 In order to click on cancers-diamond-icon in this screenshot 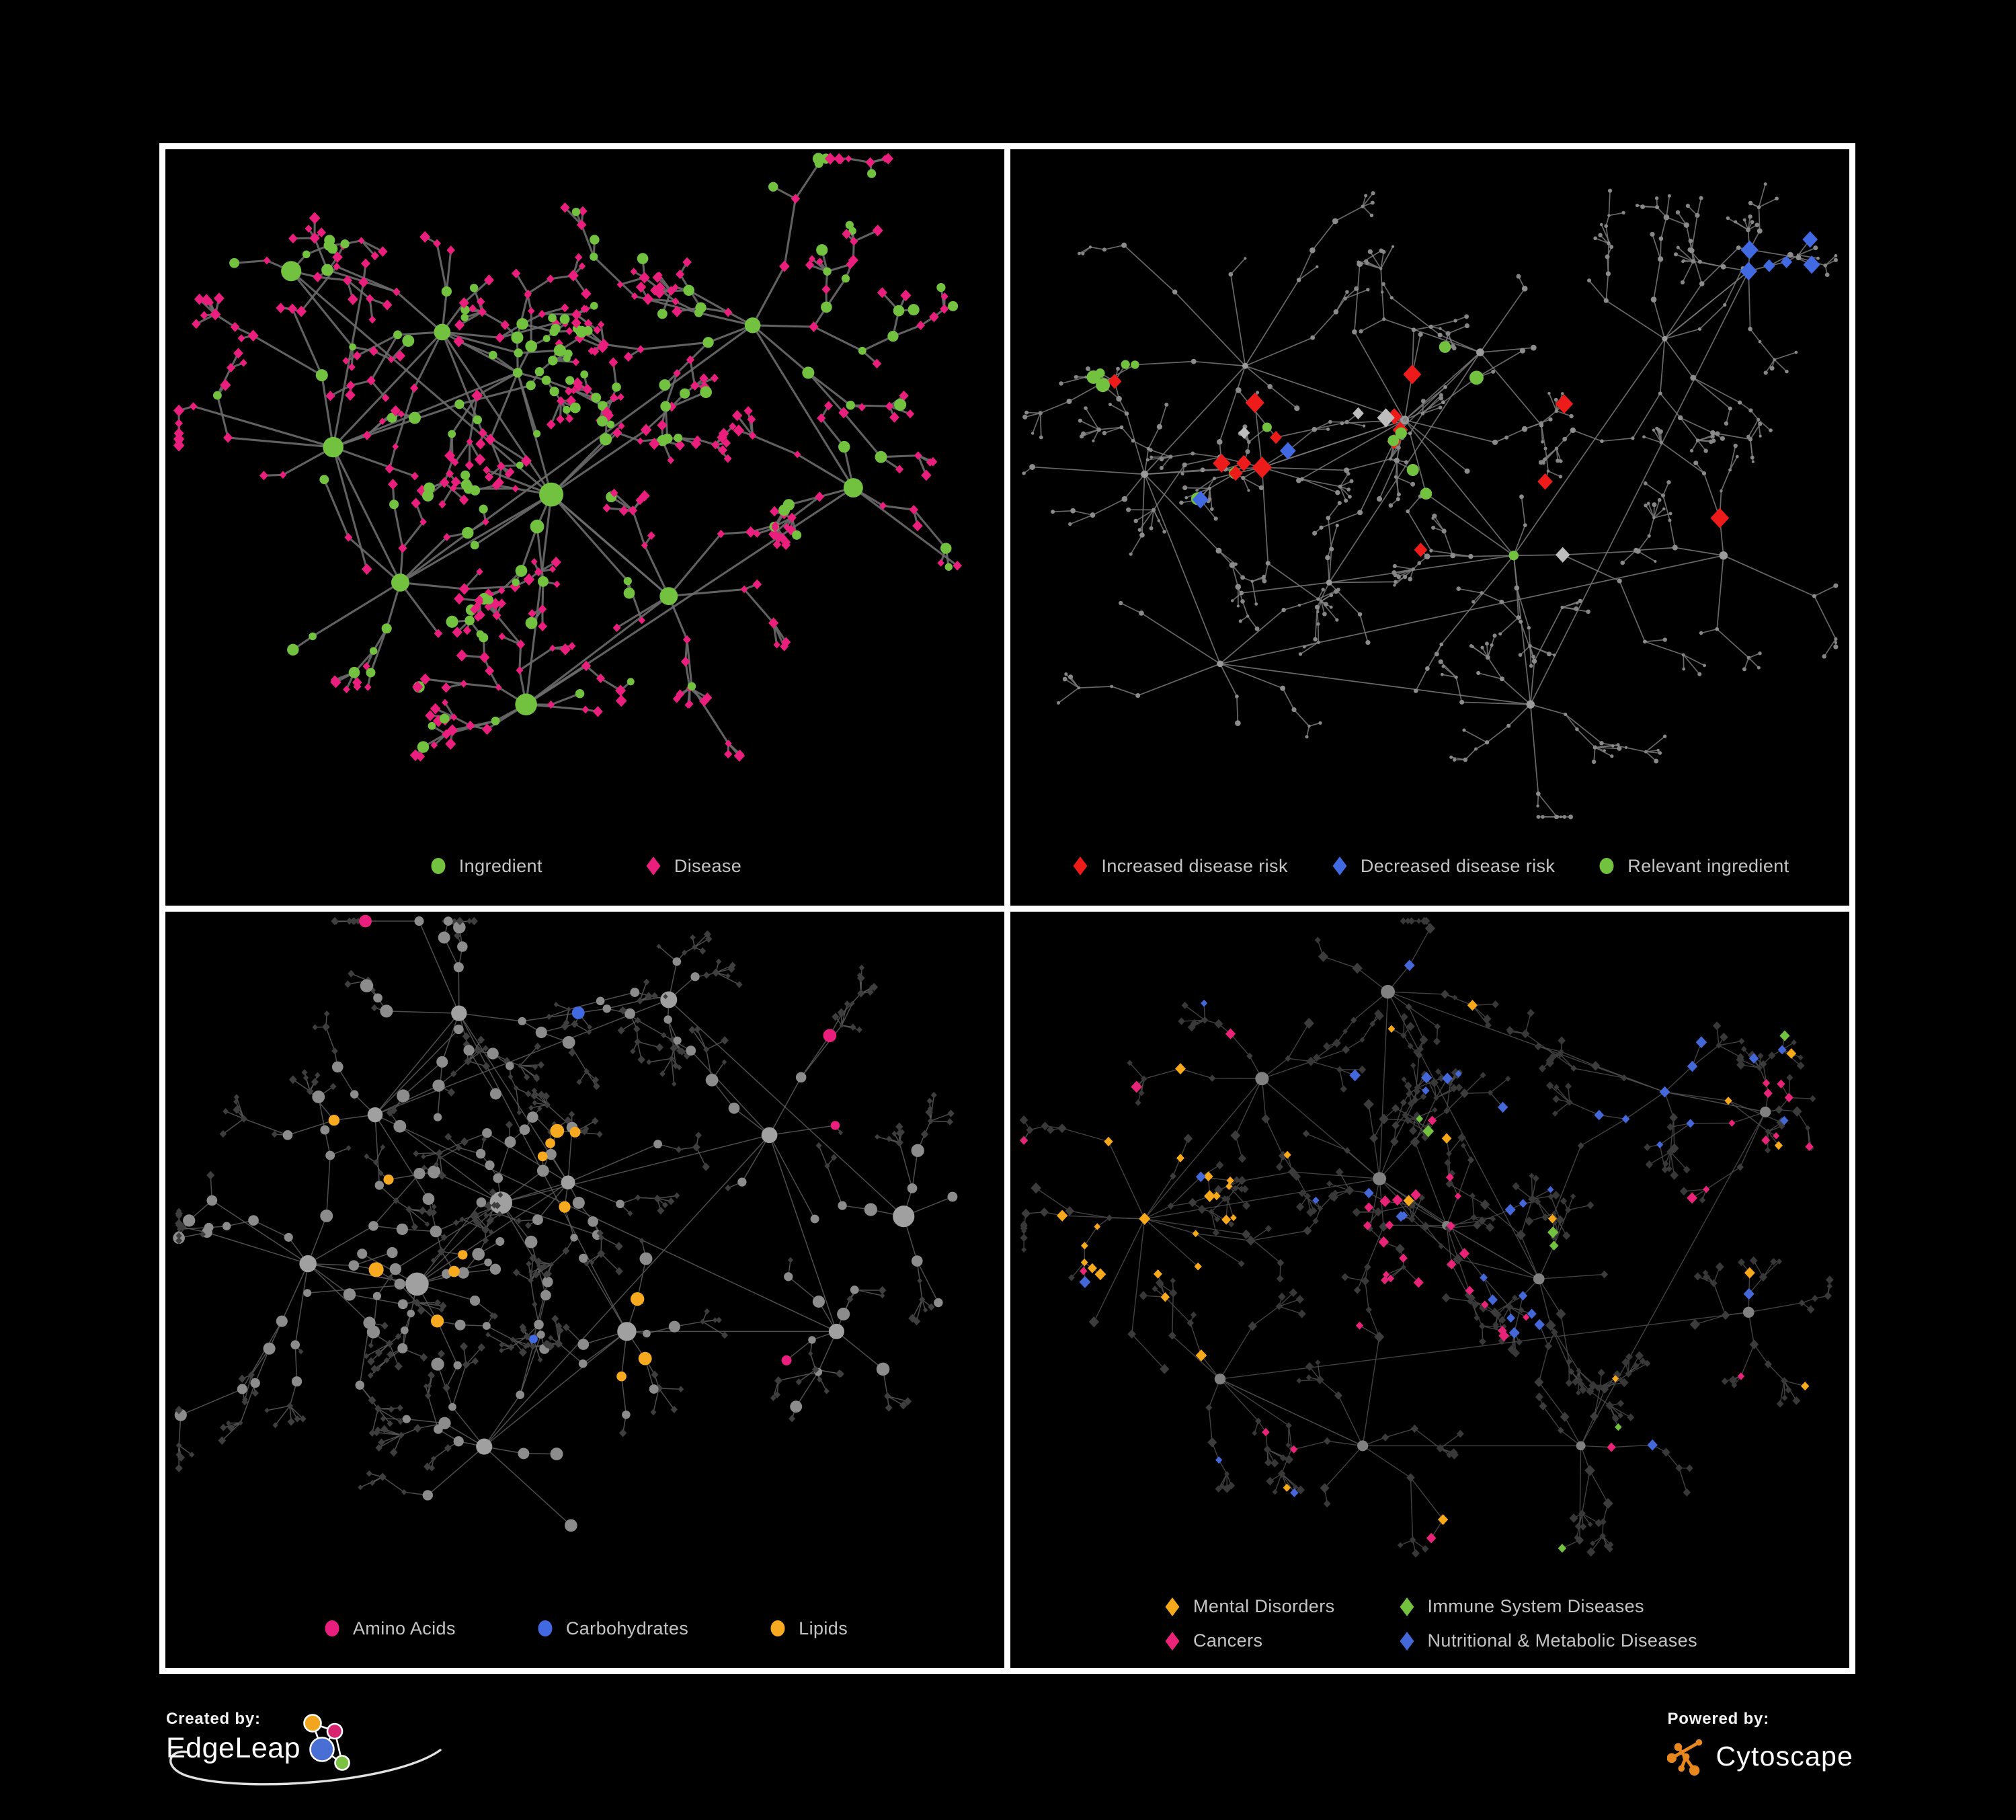, I will do `click(1172, 1641)`.